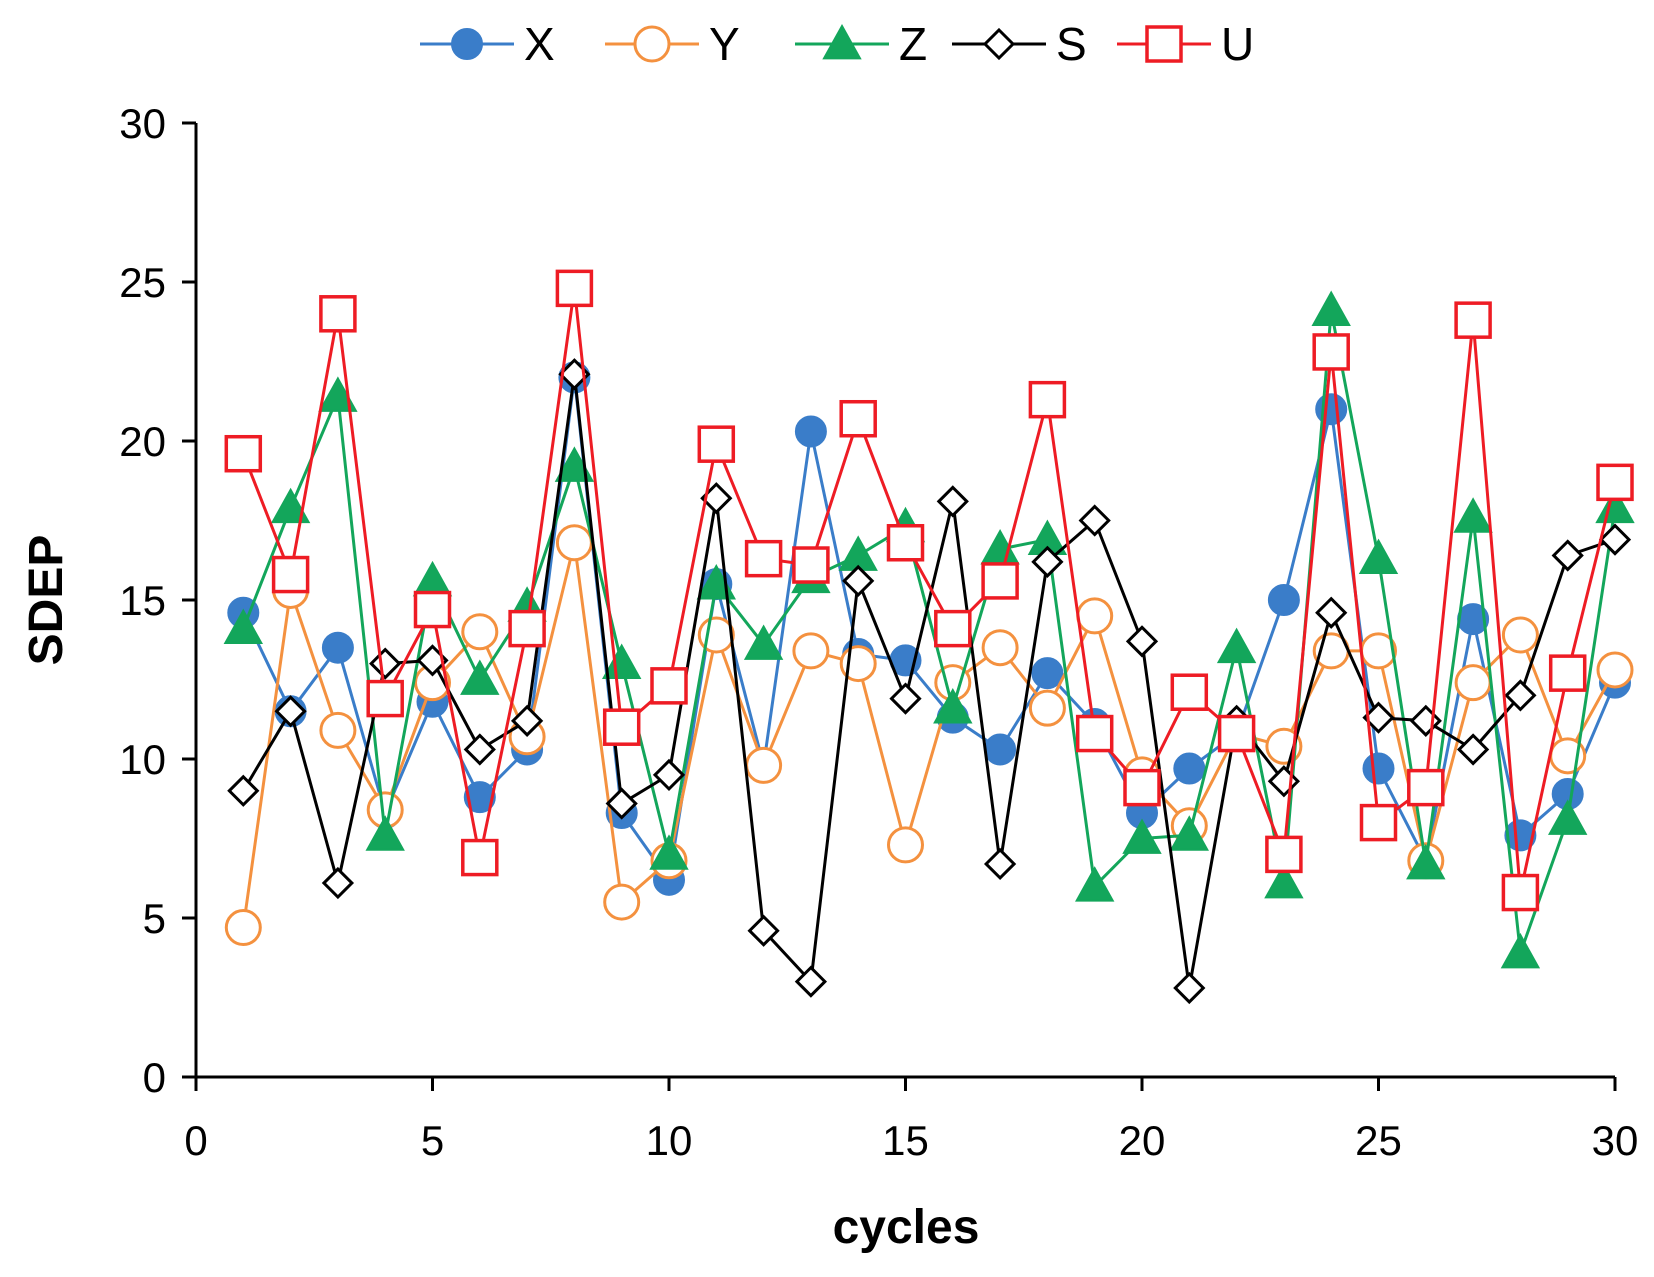 The width and height of the screenshot is (1654, 1277). I want to click on x-tick-label: 5, so click(432, 1140).